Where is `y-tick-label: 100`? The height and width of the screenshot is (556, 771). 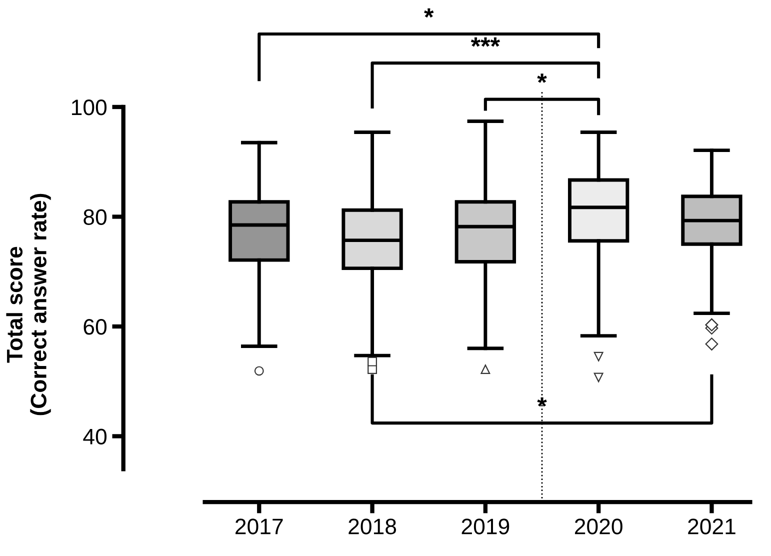
y-tick-label: 100 is located at coordinates (89, 108).